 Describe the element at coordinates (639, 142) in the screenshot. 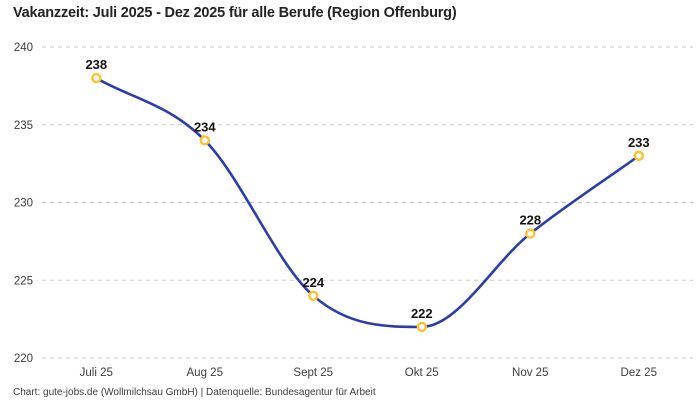

I see `data-point-label: 233` at that location.